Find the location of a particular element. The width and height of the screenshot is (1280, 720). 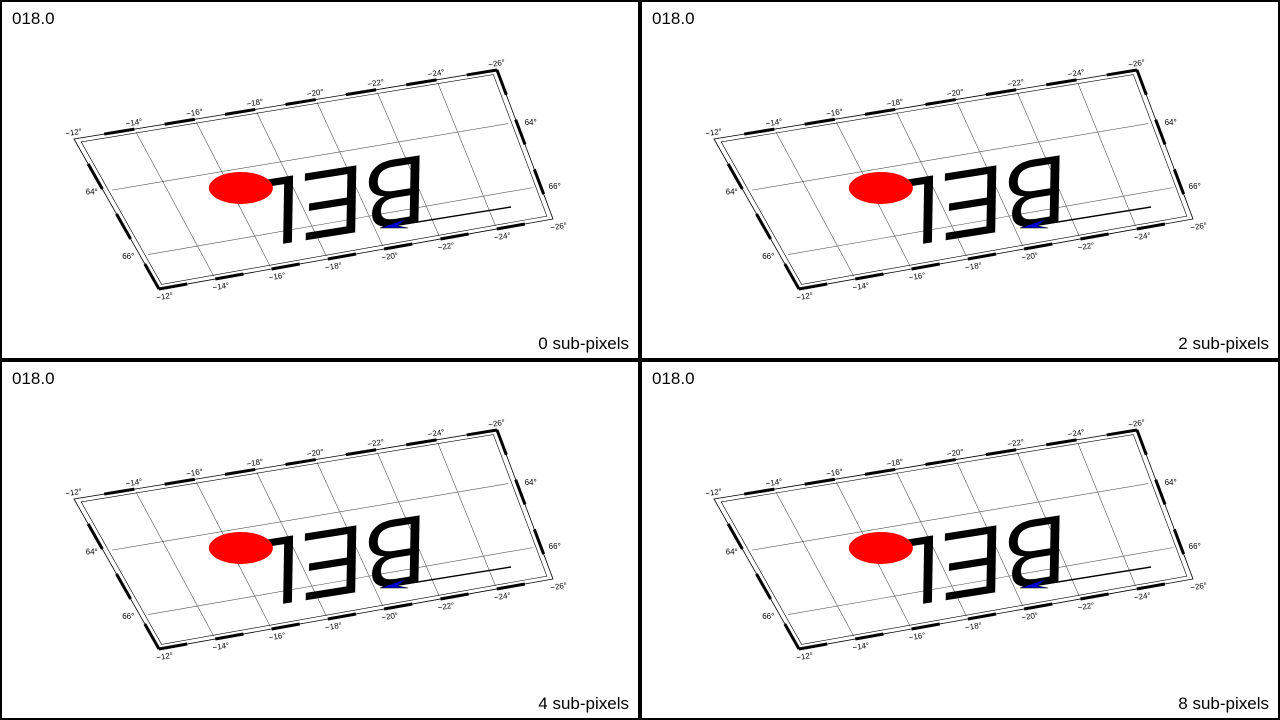

lat-label-right: 66° is located at coordinates (1195, 546).